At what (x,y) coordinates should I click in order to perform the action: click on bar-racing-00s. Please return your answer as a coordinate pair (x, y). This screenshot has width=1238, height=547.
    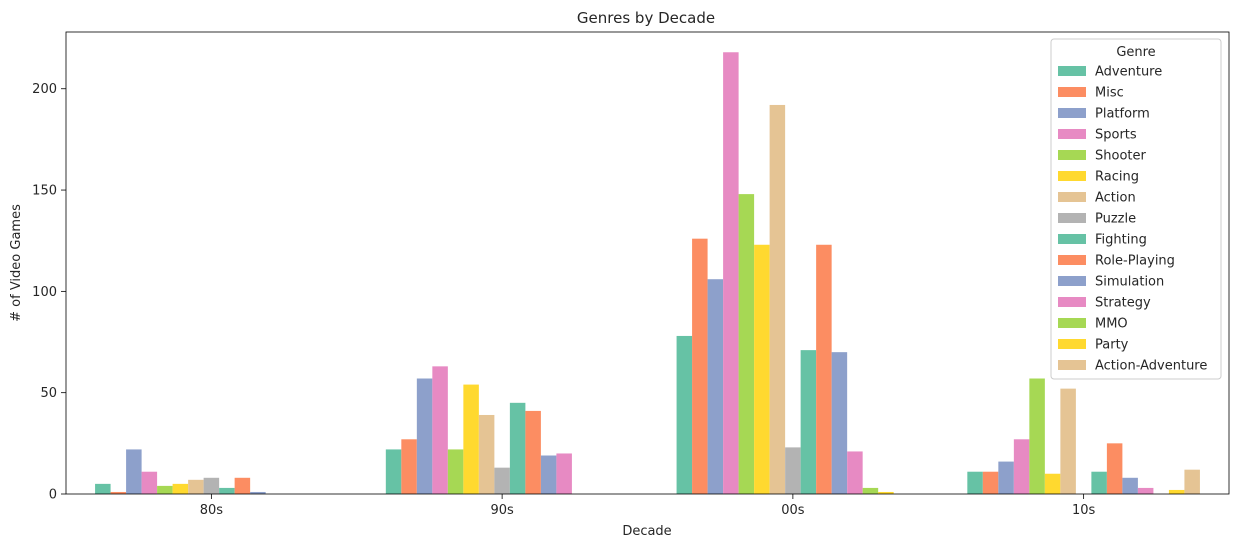
    Looking at the image, I should click on (762, 369).